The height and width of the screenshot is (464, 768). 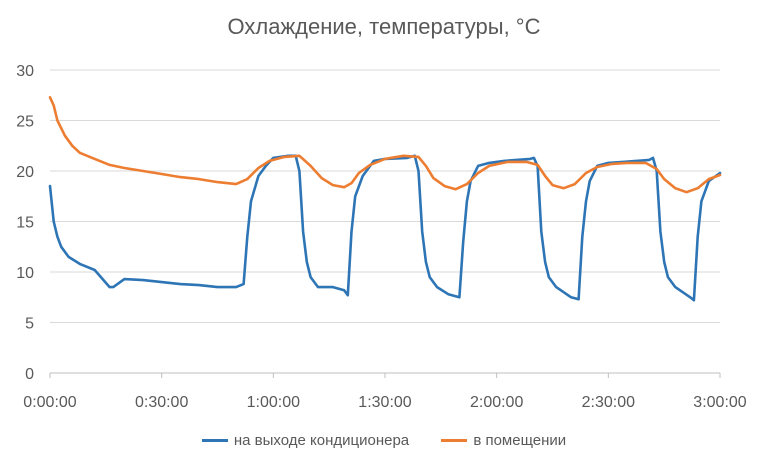 I want to click on x-tick-label: 0:30:00, so click(x=161, y=402).